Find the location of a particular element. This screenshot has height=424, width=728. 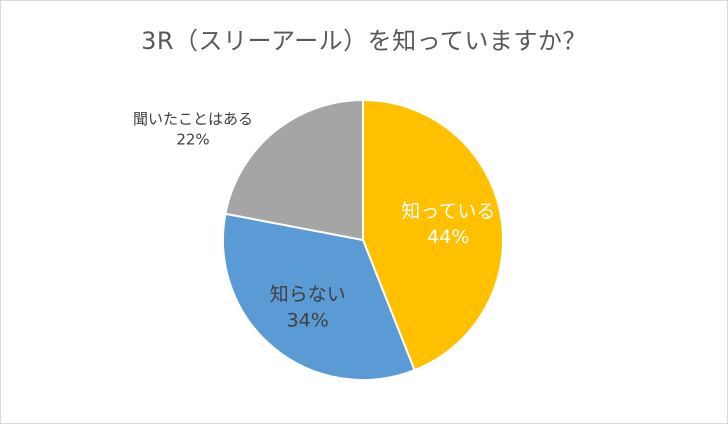

slice-value-label: 34% is located at coordinates (308, 320).